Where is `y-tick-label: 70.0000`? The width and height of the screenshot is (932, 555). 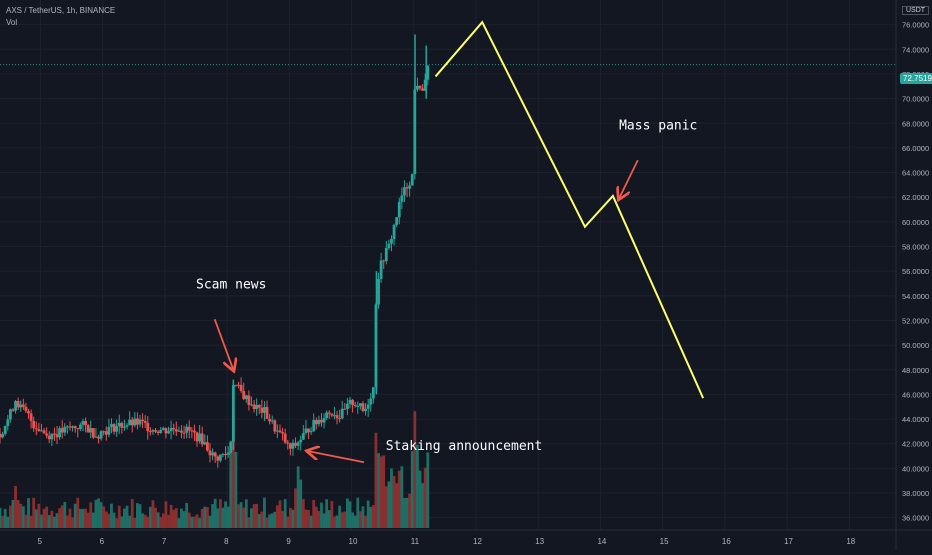
y-tick-label: 70.0000 is located at coordinates (915, 99).